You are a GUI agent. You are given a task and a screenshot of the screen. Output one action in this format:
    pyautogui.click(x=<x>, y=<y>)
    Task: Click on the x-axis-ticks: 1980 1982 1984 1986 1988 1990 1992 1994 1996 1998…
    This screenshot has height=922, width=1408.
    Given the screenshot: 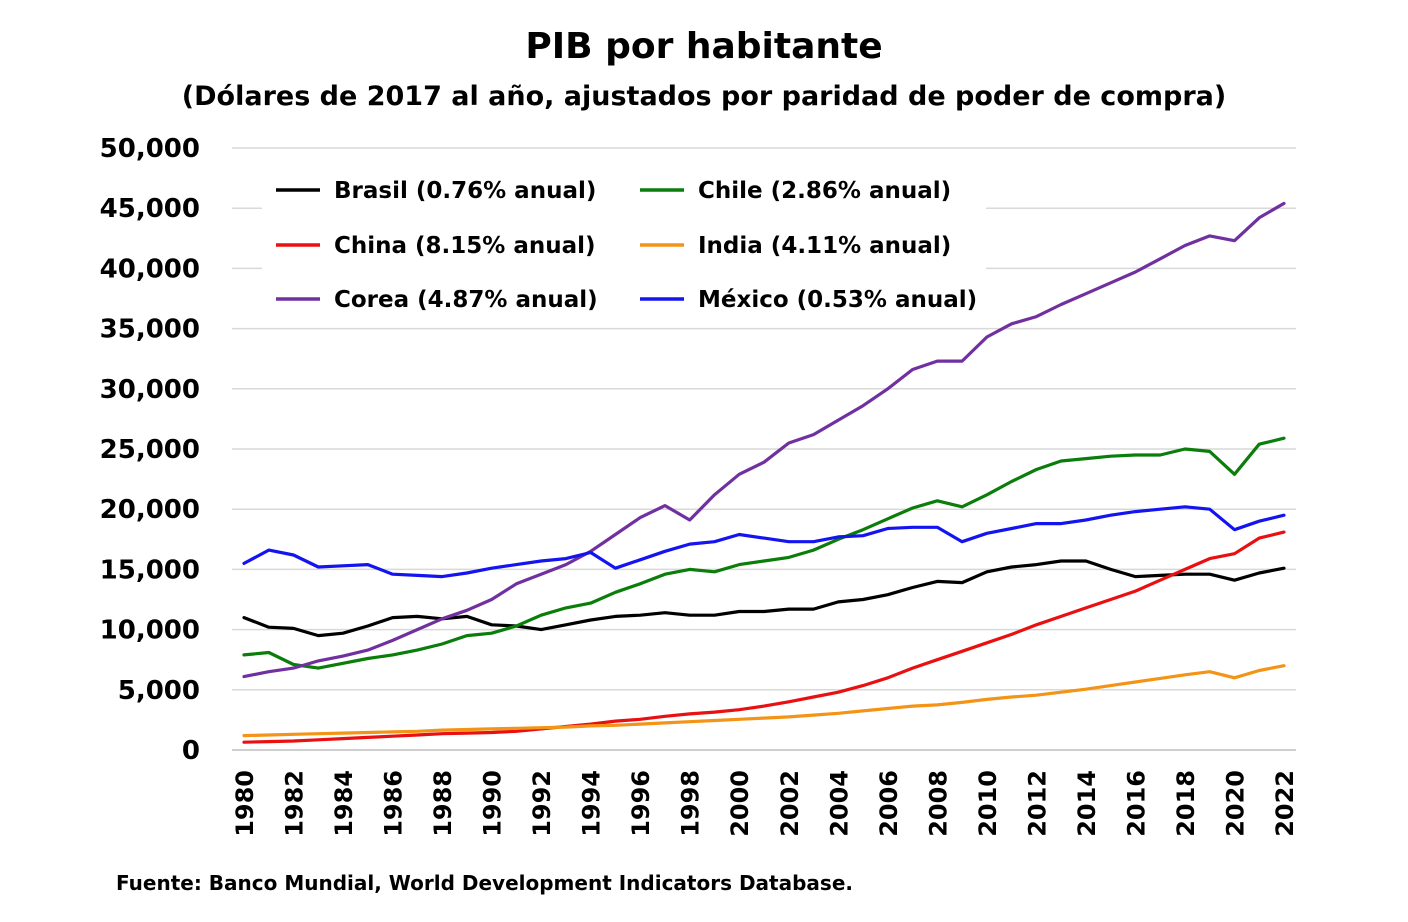 What is the action you would take?
    pyautogui.click(x=765, y=803)
    